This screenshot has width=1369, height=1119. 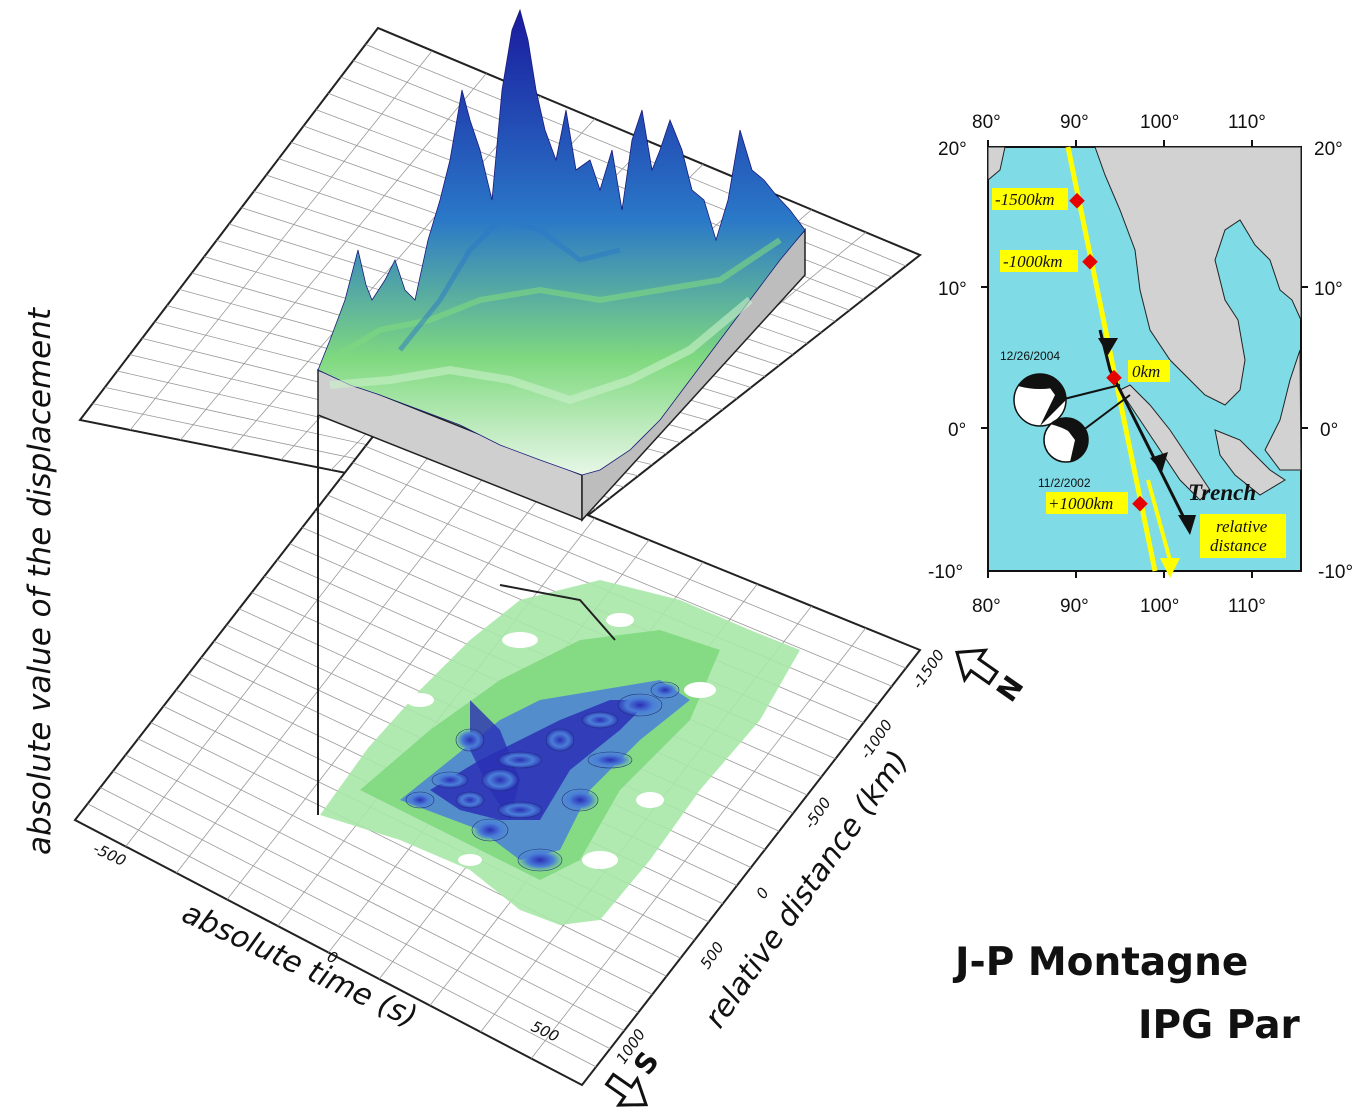 What do you see at coordinates (1080, 503) in the screenshot?
I see `marker-label: +1000km` at bounding box center [1080, 503].